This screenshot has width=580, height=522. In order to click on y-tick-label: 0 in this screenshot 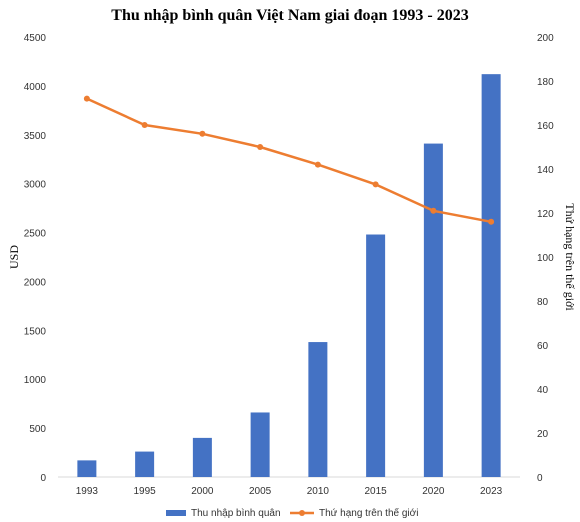, I will do `click(43, 478)`.